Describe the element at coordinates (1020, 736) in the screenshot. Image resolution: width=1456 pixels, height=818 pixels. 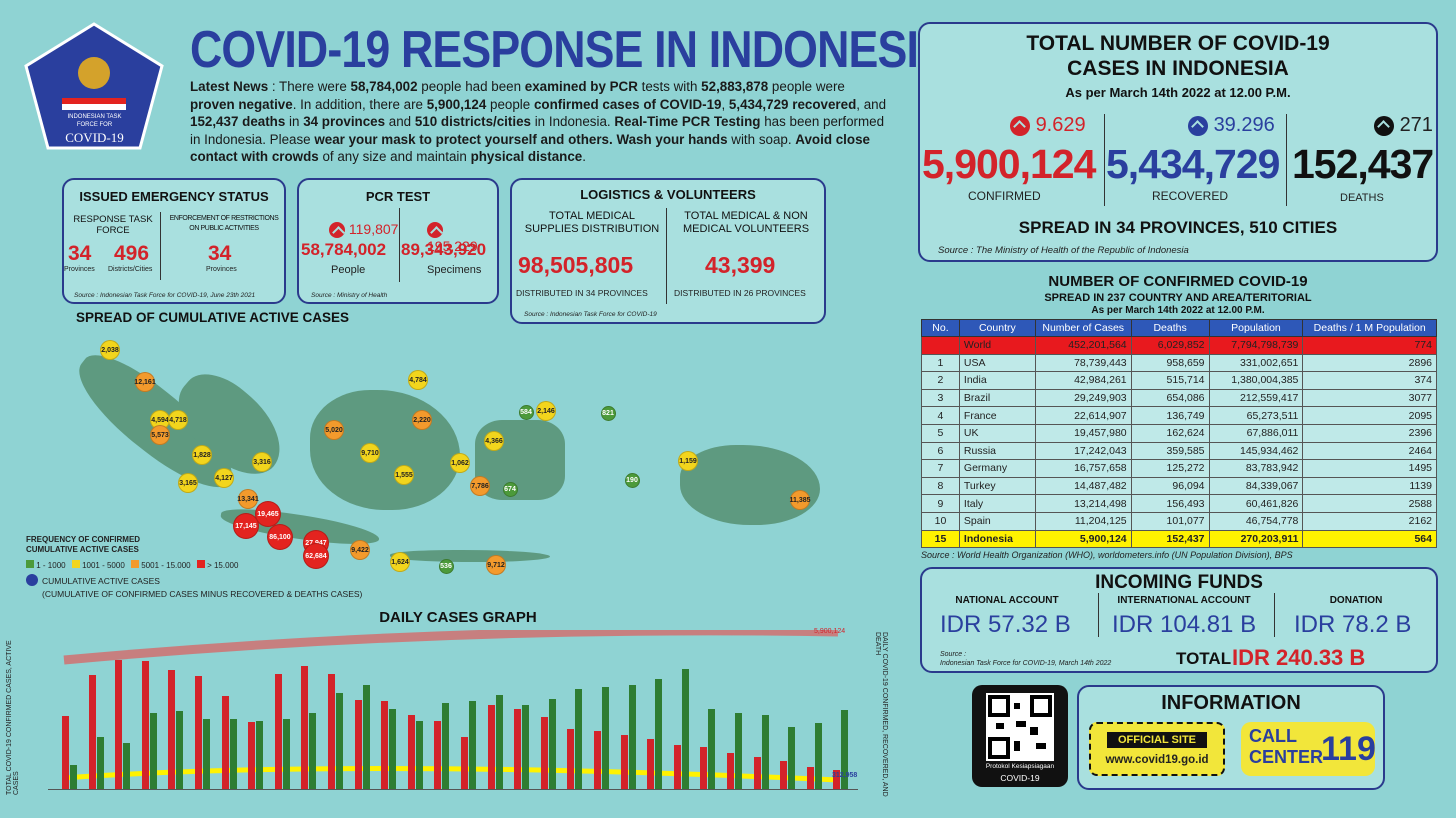
I see `qr-card: Protokol Kesiapsiagaan COVID-19` at that location.